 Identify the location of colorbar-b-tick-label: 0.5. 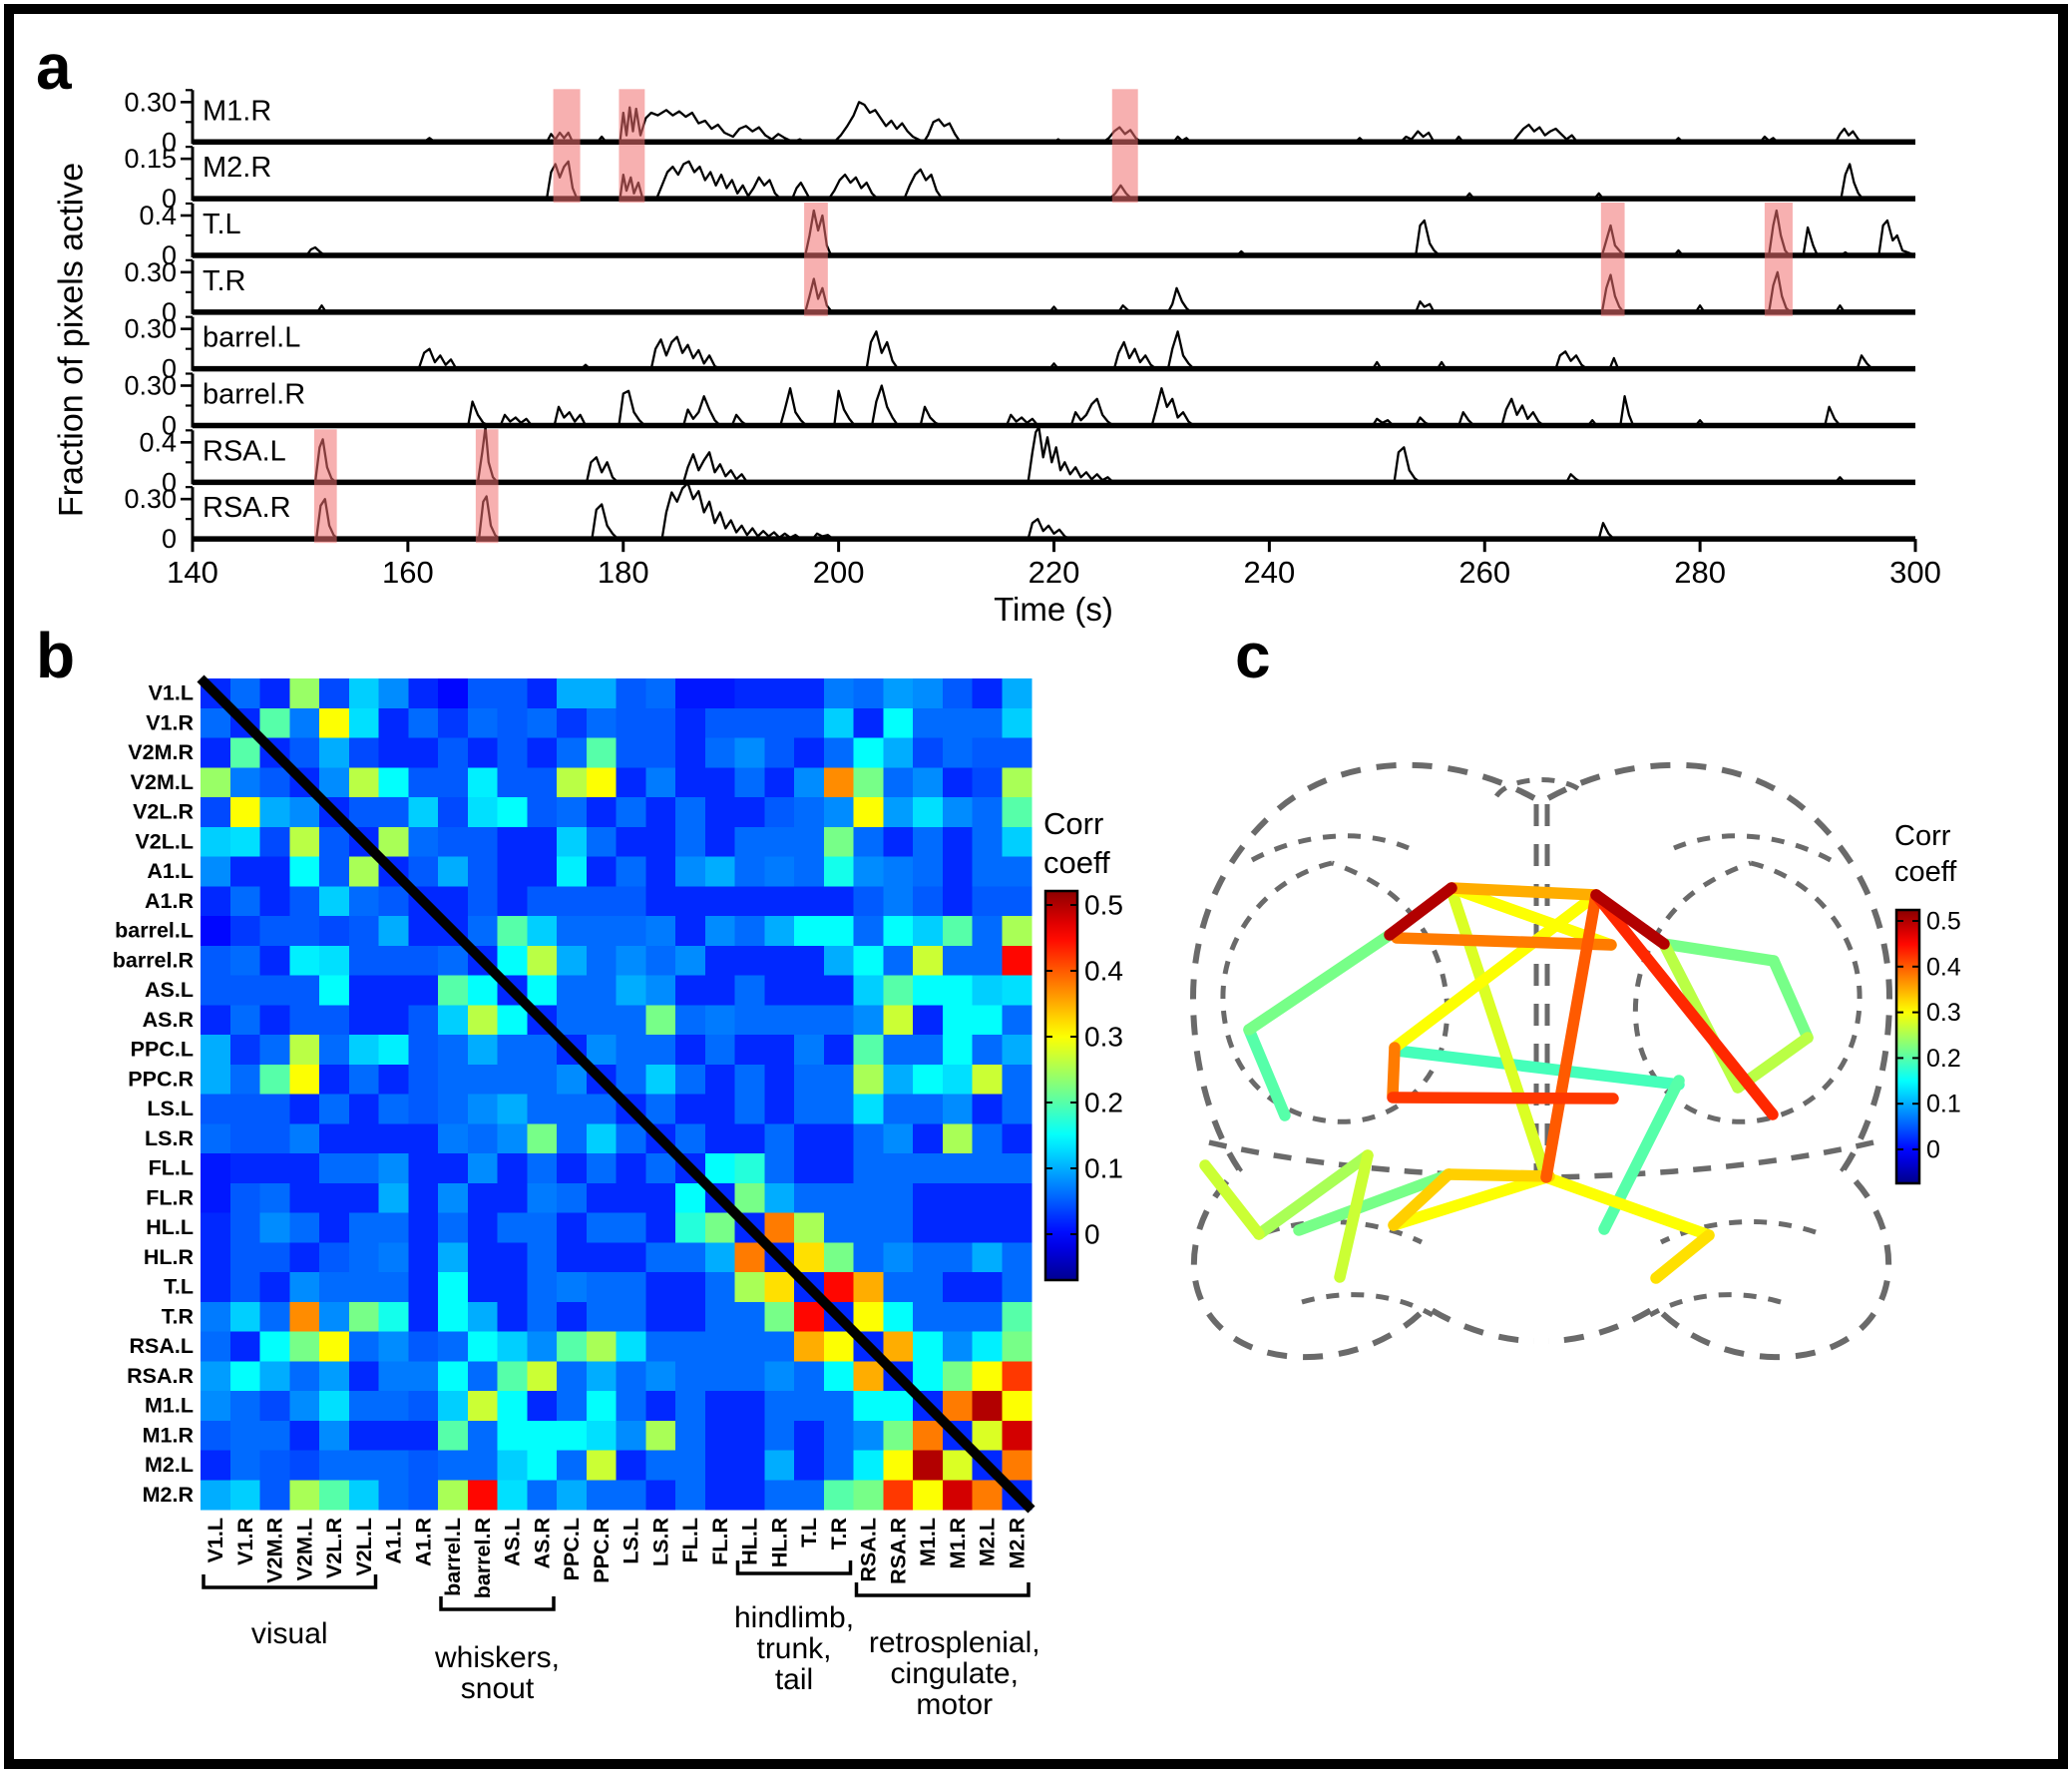
(1103, 905).